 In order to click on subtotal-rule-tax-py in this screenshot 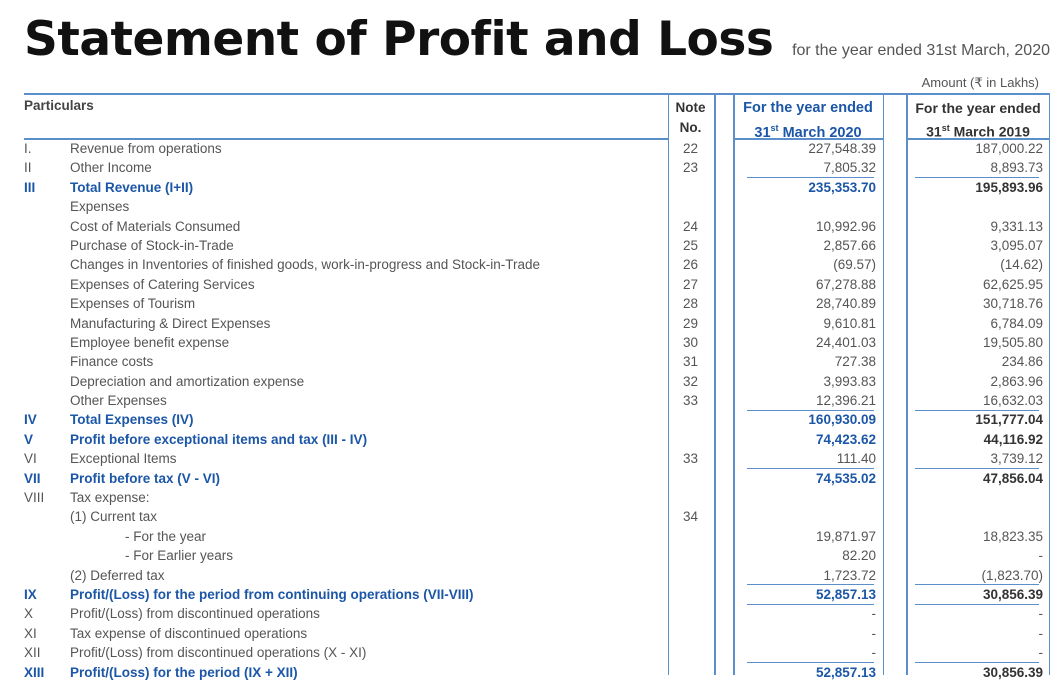, I will do `click(977, 585)`.